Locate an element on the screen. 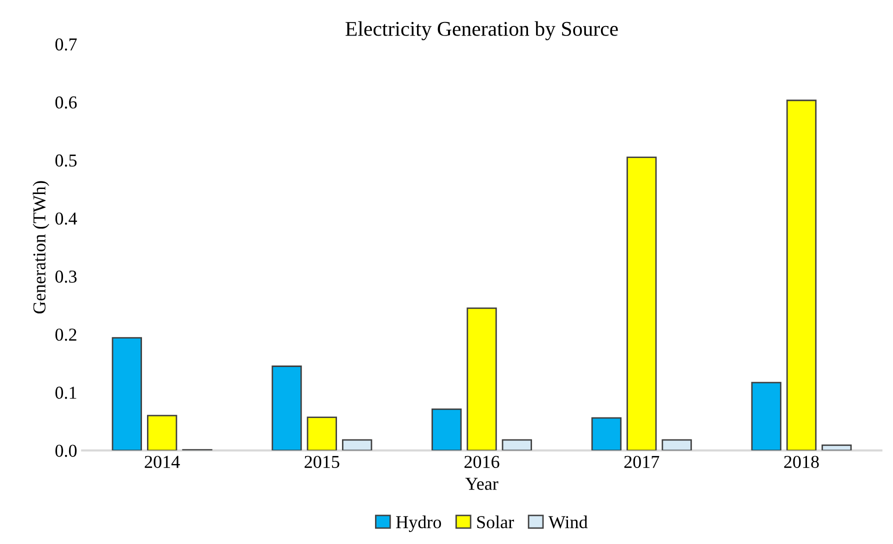  y-axis-title: Generation (TWh) is located at coordinates (41, 247).